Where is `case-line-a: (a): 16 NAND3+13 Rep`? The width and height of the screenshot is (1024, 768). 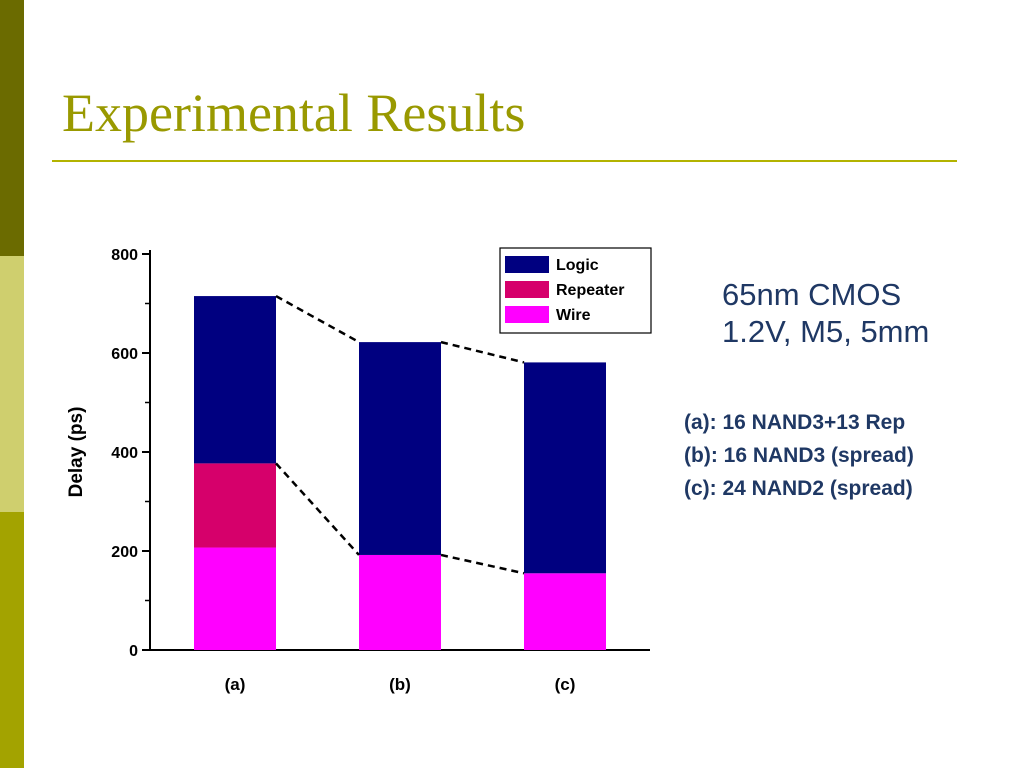 case-line-a: (a): 16 NAND3+13 Rep is located at coordinates (795, 422).